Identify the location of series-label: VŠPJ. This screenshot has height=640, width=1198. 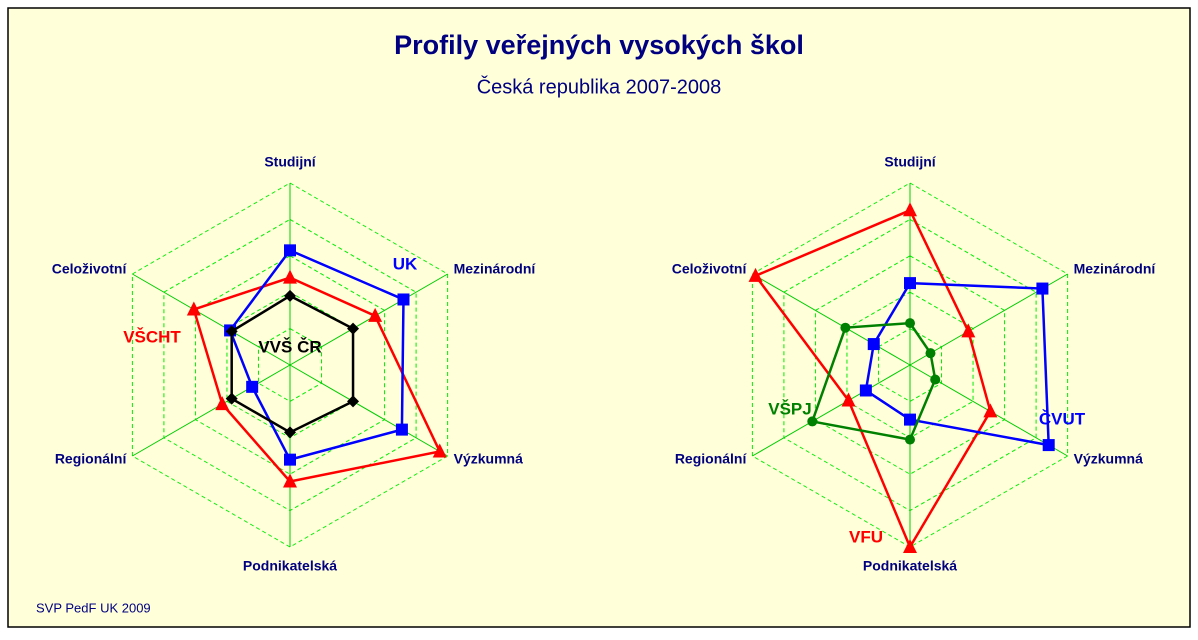
(789, 408).